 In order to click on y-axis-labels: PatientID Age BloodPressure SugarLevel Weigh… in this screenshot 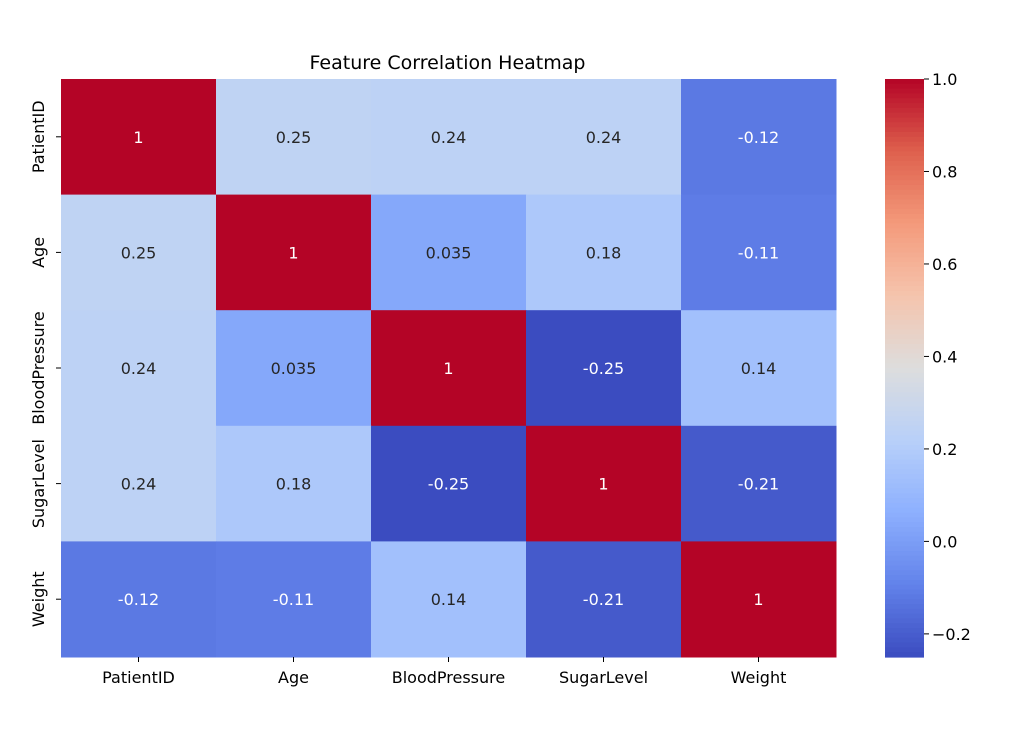, I will do `click(45, 363)`.